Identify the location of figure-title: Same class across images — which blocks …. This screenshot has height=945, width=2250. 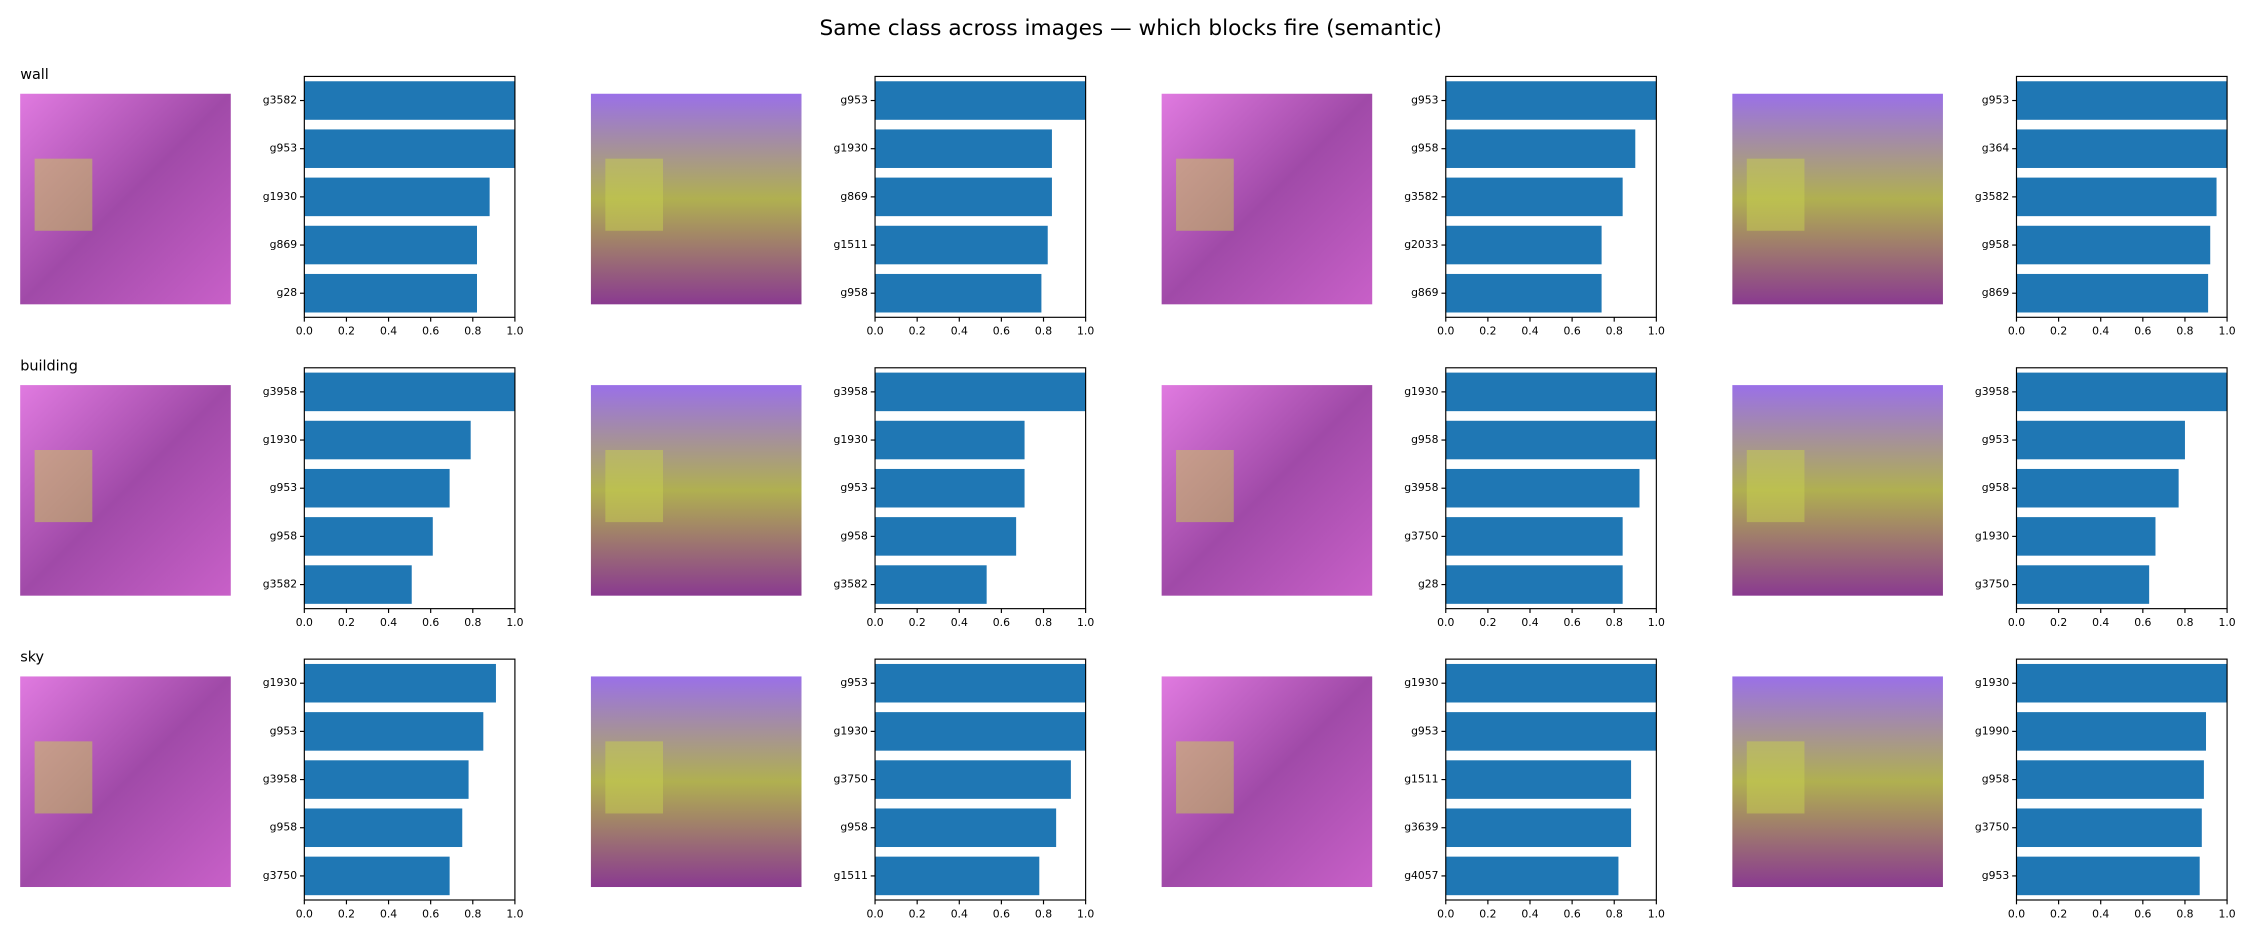
(1131, 28).